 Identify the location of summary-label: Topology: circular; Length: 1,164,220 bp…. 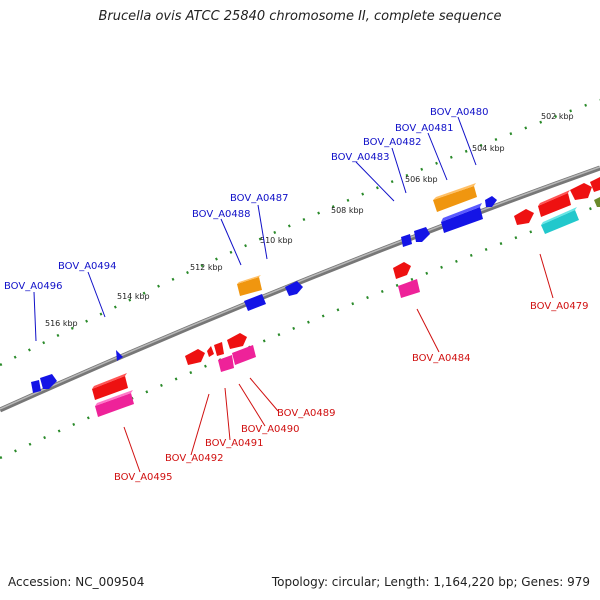
(430, 582).